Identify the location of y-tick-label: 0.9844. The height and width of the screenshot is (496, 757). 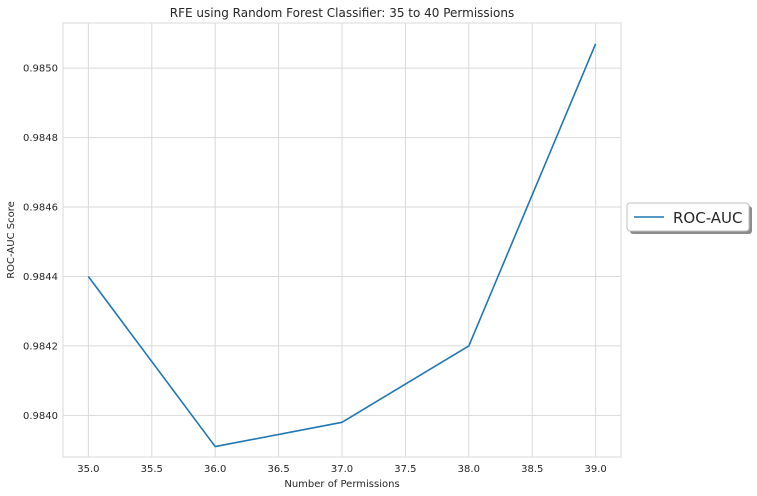
(40, 277).